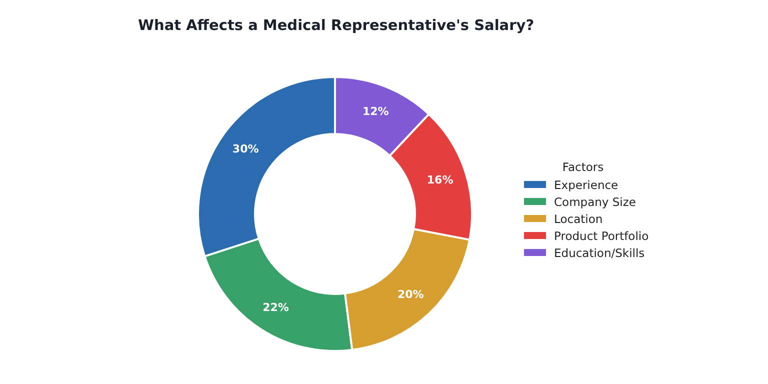 This screenshot has height=384, width=768. Describe the element at coordinates (440, 179) in the screenshot. I see `data-label: 16%` at that location.